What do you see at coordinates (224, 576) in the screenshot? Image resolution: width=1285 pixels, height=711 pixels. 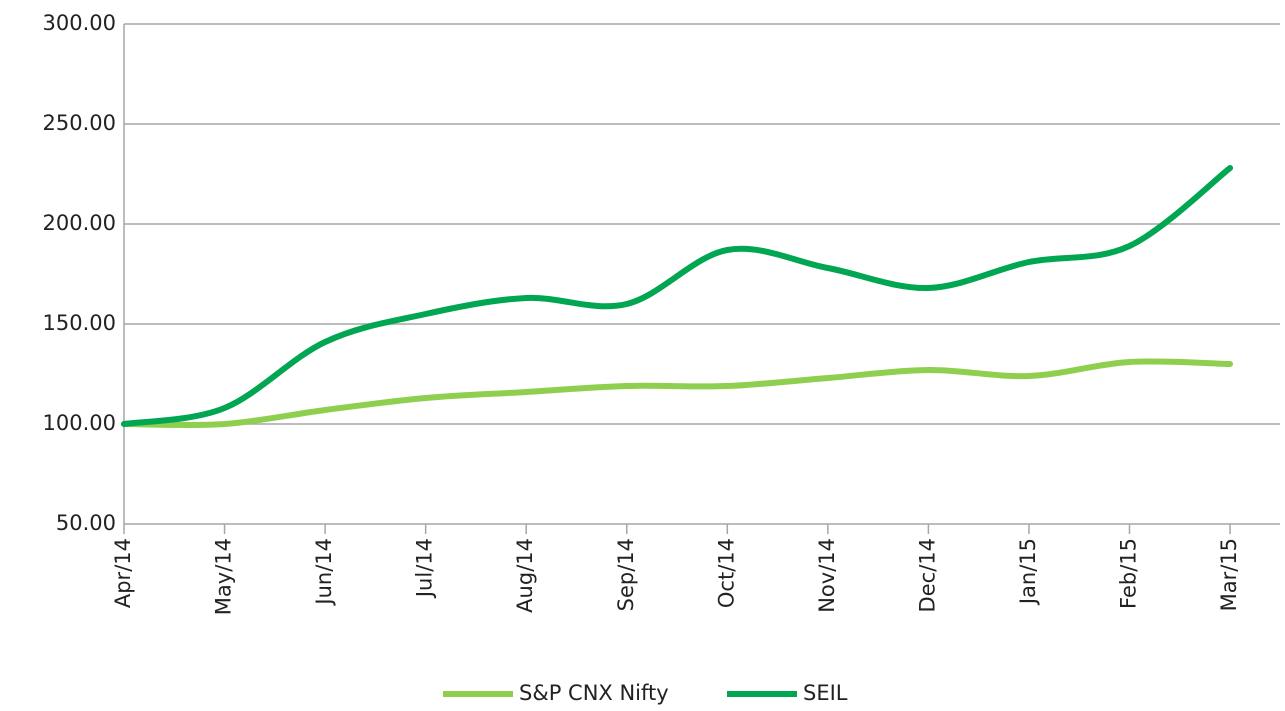 I see `x-tick-label: May/14` at bounding box center [224, 576].